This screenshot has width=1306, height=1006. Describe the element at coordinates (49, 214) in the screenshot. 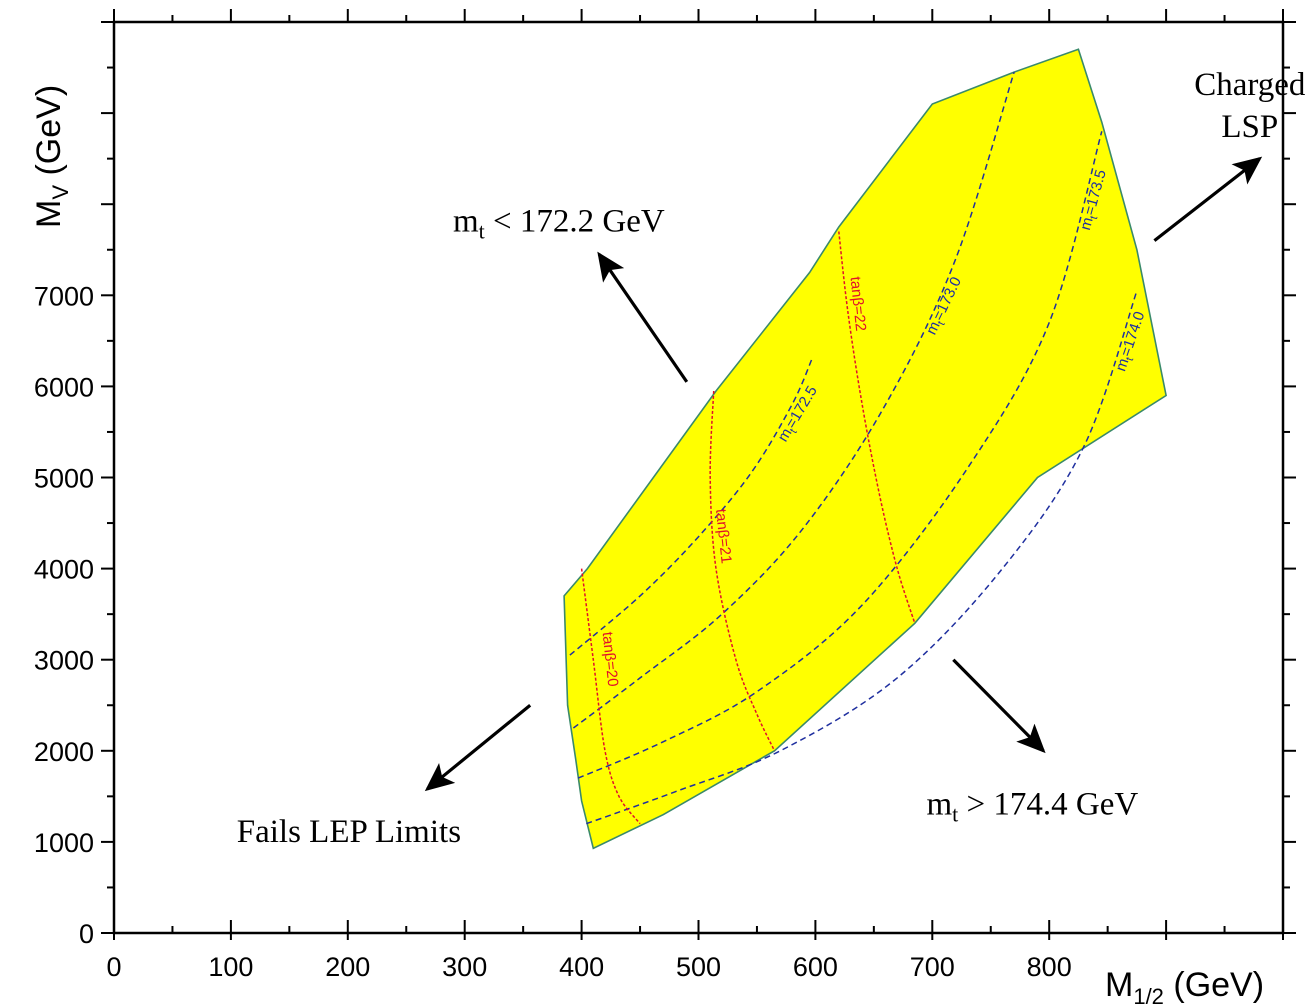

I see `y-title-main: M` at that location.